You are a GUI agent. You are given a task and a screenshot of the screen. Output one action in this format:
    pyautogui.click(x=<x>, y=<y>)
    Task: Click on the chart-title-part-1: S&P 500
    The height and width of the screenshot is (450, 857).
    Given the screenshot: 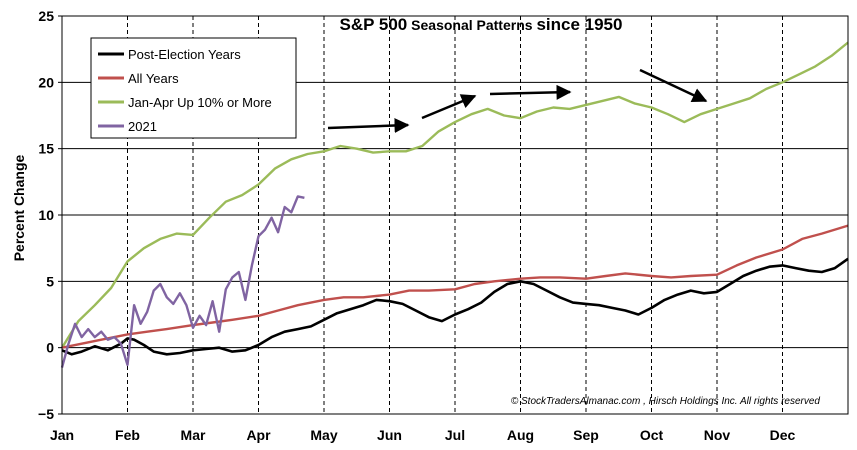 What is the action you would take?
    pyautogui.click(x=374, y=24)
    